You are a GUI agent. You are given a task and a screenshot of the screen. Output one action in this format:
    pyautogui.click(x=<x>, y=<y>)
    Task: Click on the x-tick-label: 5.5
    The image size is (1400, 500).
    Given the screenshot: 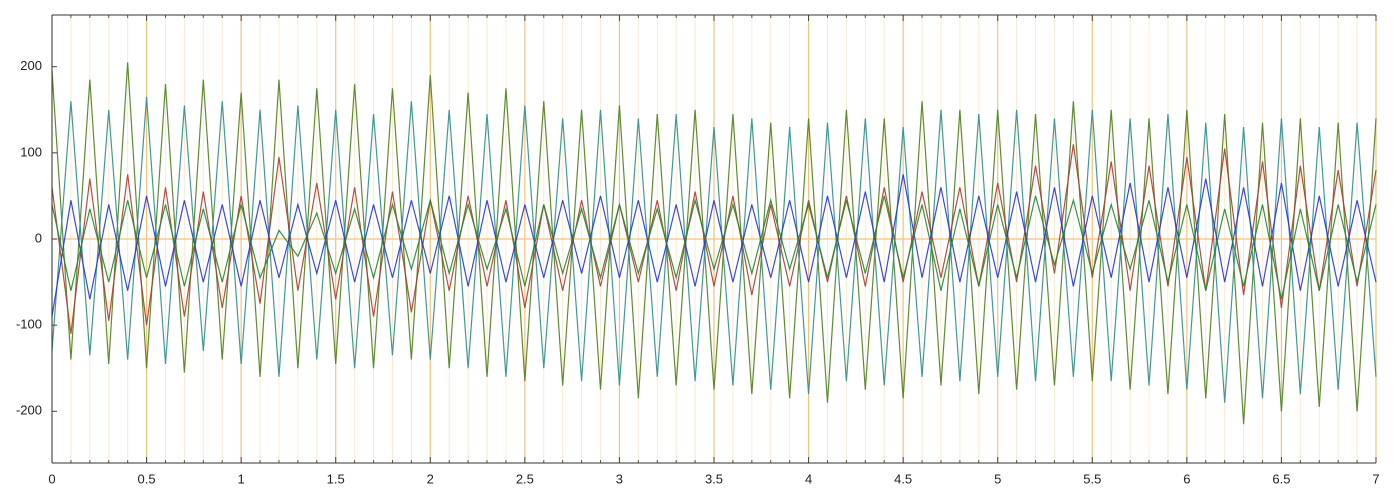 What is the action you would take?
    pyautogui.click(x=1092, y=478)
    